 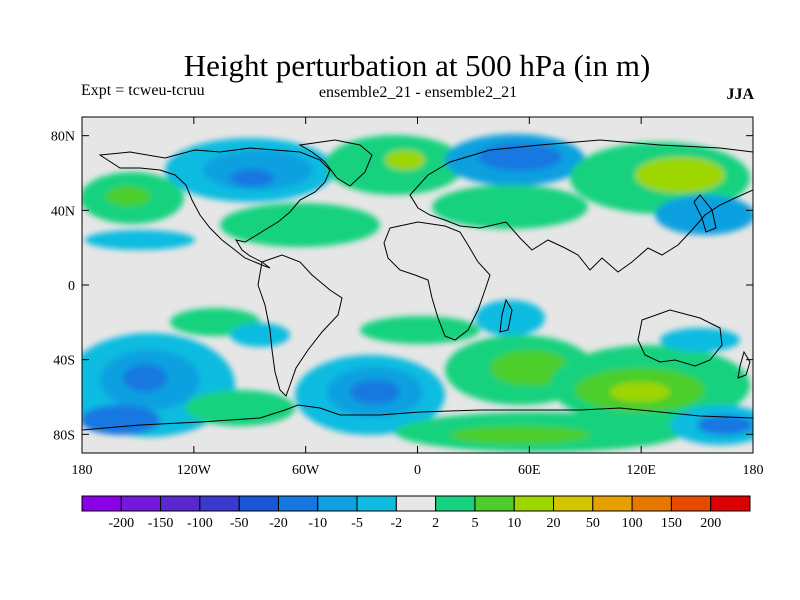 I want to click on contour-amundsen-negative, so click(x=121, y=420).